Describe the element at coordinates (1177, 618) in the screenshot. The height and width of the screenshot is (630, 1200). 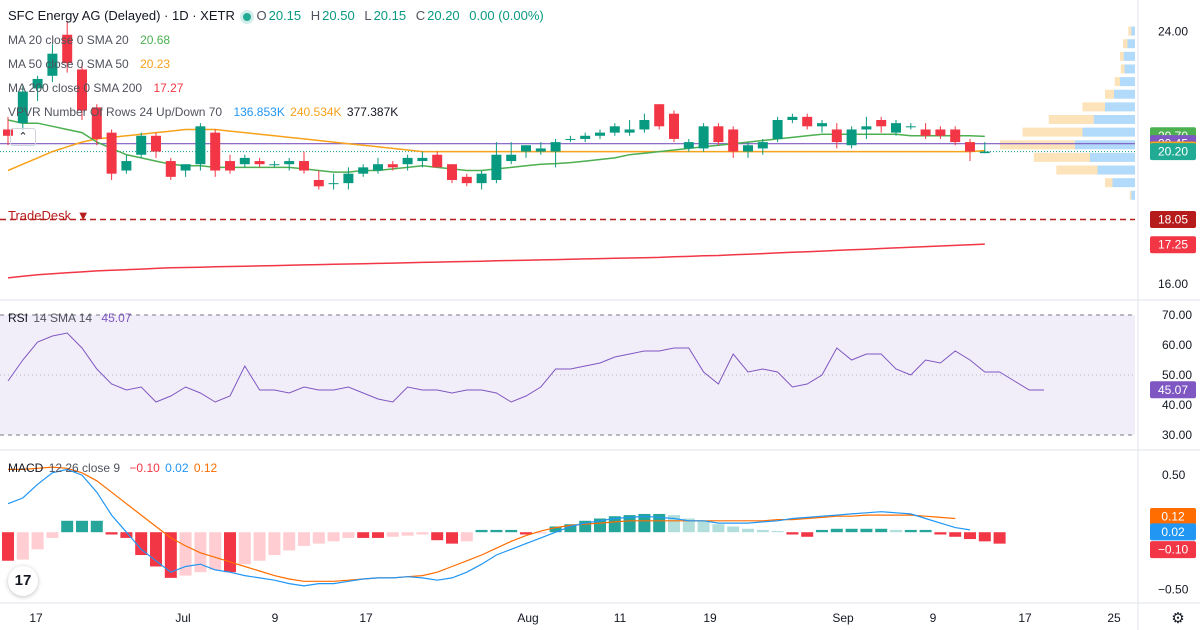
I see `settings-gear-icon: ⚙` at that location.